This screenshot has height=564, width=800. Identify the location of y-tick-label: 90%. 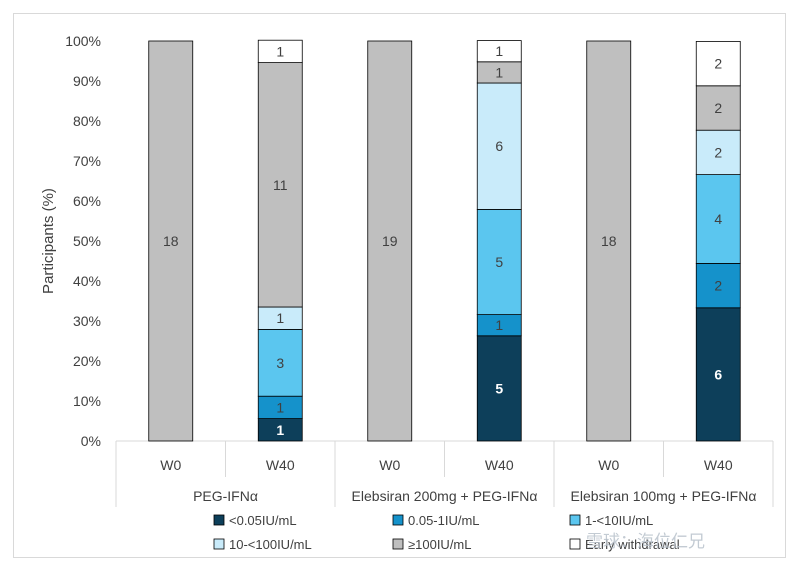
(87, 81).